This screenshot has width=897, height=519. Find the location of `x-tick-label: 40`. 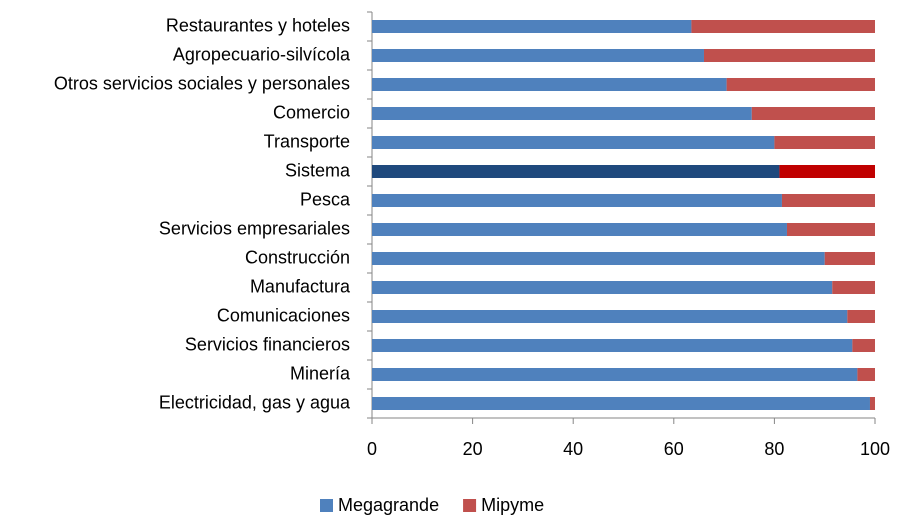

x-tick-label: 40 is located at coordinates (573, 449).